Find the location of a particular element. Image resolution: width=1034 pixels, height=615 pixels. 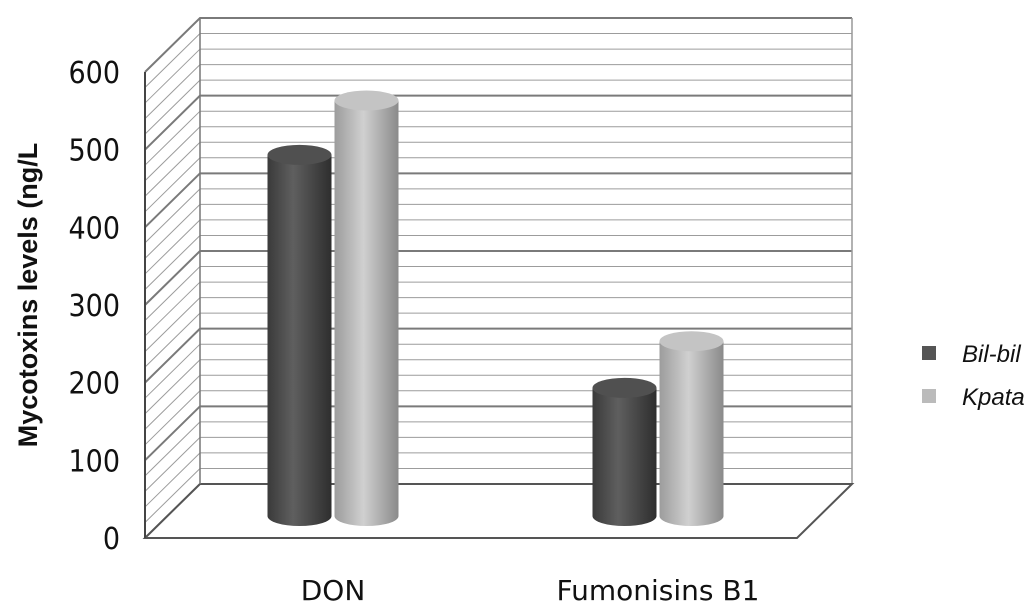

y-tick-label: 100 is located at coordinates (94, 461).